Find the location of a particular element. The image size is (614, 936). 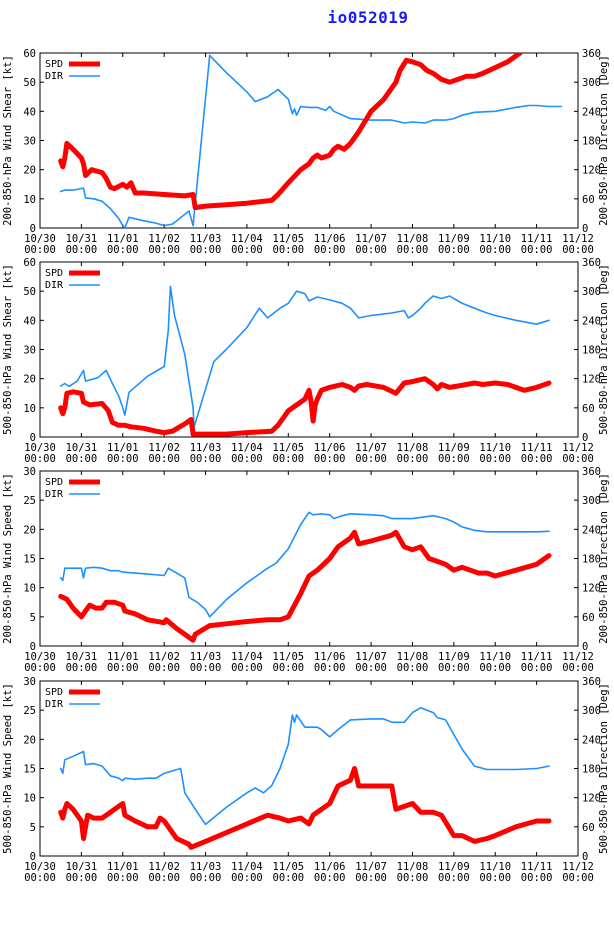

y-tick-label-left: 60 is located at coordinates (29, 263).